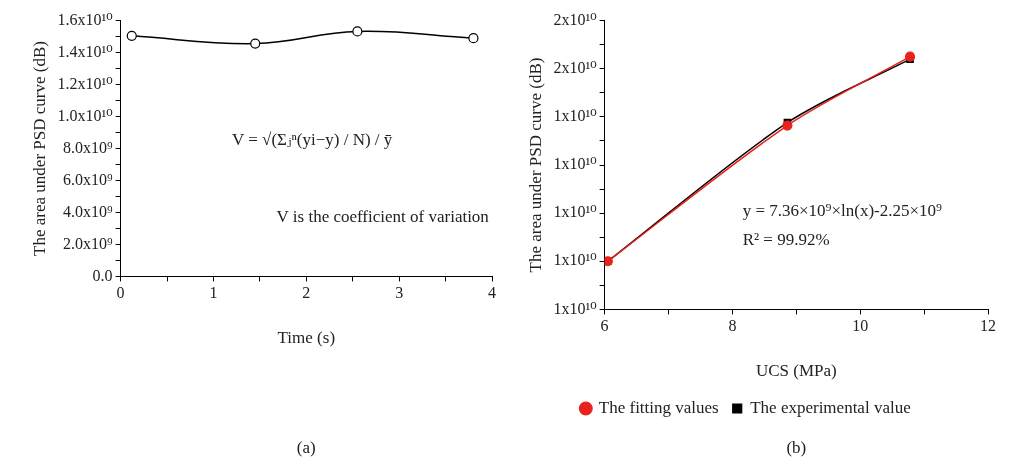 The image size is (1009, 468). Describe the element at coordinates (306, 338) in the screenshot. I see `x-axis-title: Time (s)` at that location.